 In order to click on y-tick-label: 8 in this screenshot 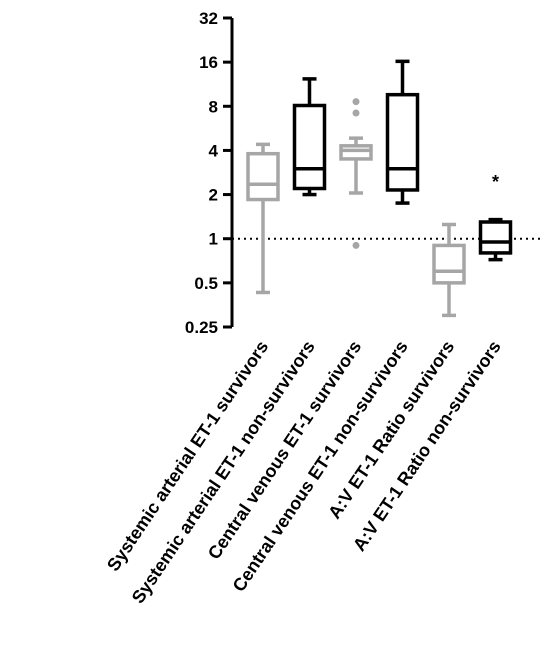, I will do `click(213, 106)`.